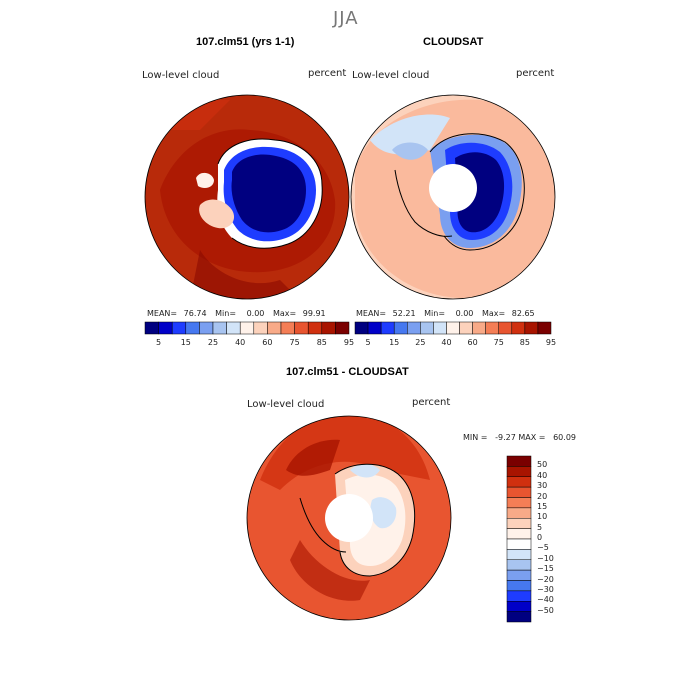 The width and height of the screenshot is (700, 700). I want to click on panel1-mean-value: 76.74, so click(195, 313).